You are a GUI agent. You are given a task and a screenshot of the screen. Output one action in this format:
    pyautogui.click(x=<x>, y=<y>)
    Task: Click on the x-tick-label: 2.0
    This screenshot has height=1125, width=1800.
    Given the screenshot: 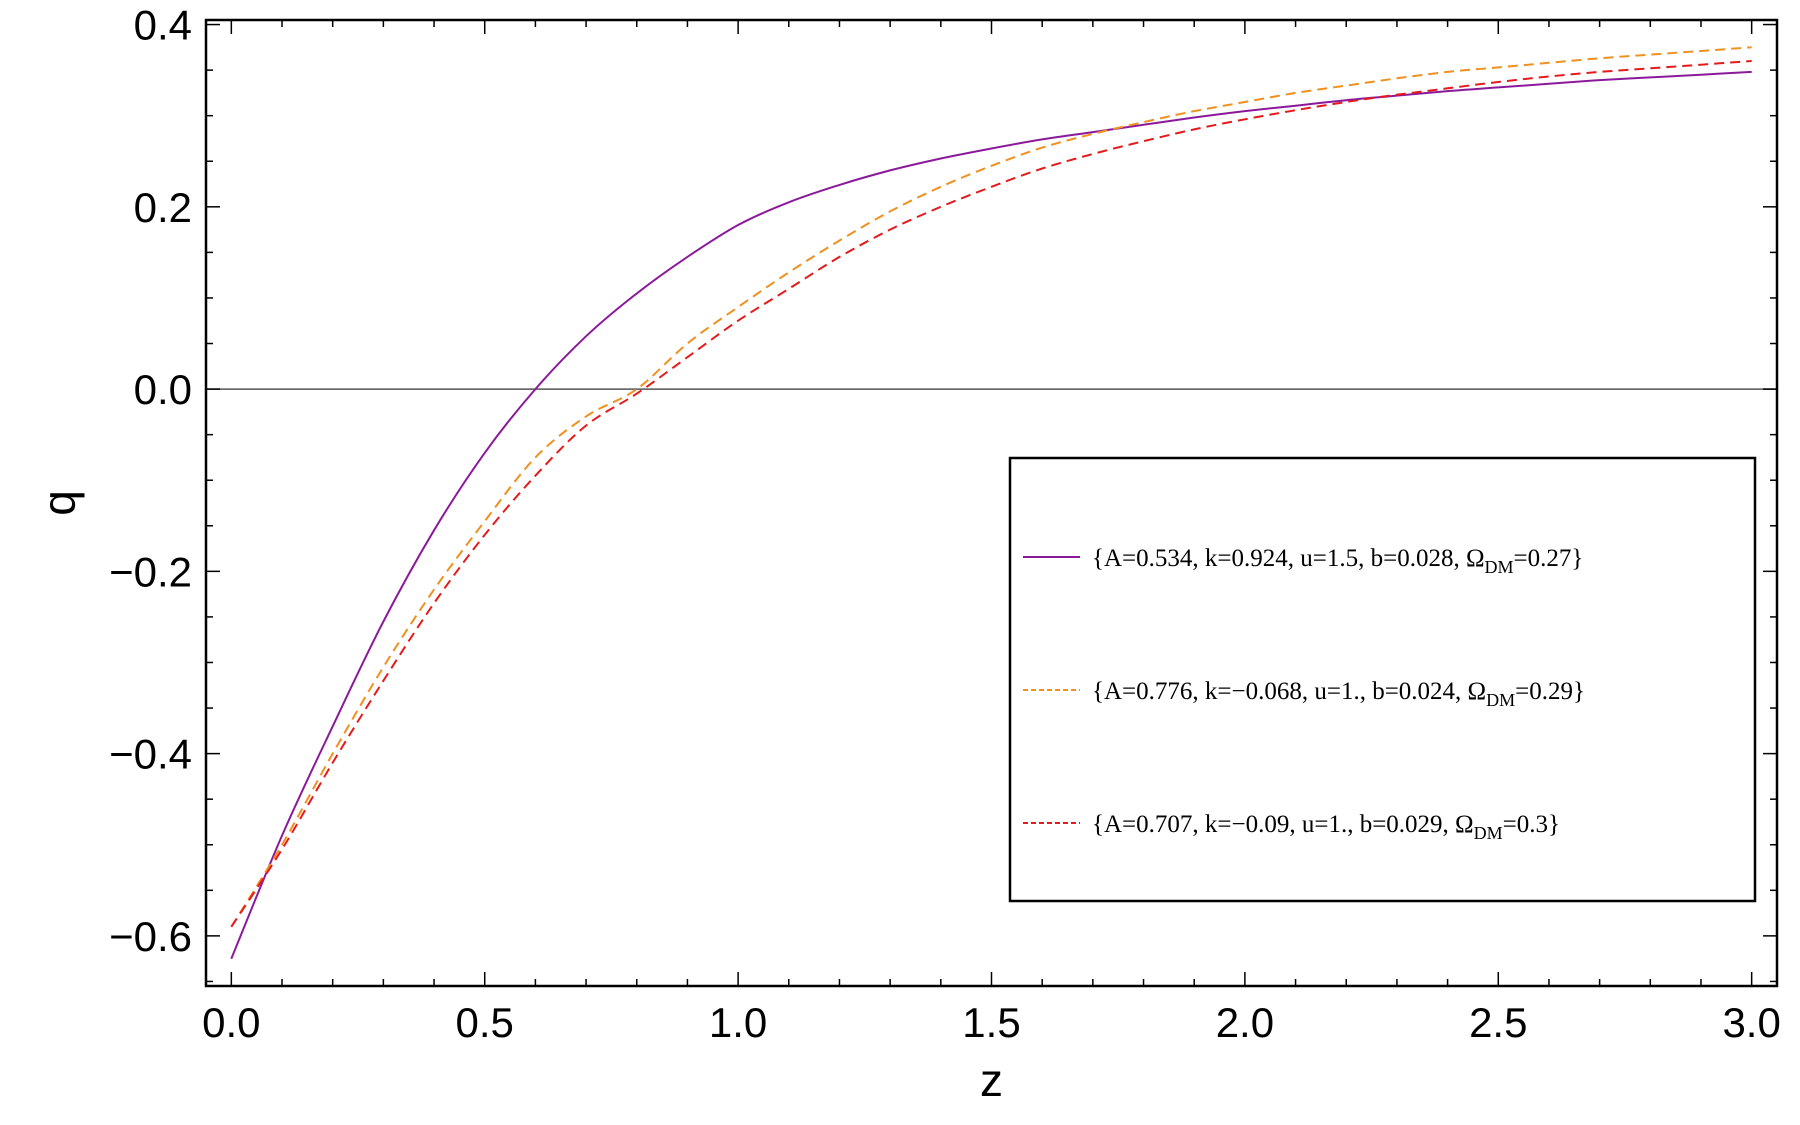 What is the action you would take?
    pyautogui.click(x=1245, y=1022)
    